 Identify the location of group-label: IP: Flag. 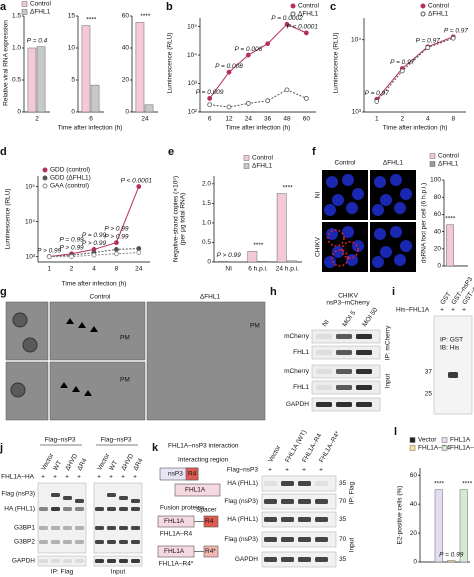
(62, 572).